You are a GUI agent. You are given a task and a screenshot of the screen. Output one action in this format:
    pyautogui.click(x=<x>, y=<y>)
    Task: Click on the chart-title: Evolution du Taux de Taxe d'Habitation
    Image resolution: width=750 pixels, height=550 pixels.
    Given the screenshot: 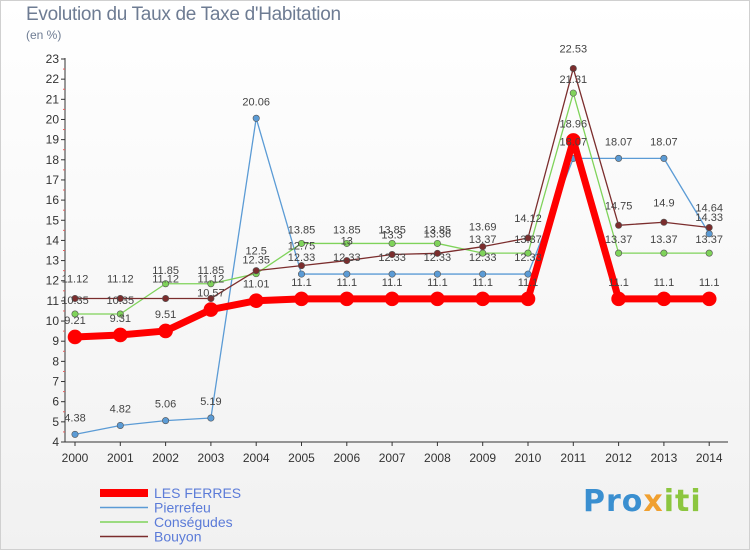 What is the action you would take?
    pyautogui.click(x=183, y=14)
    